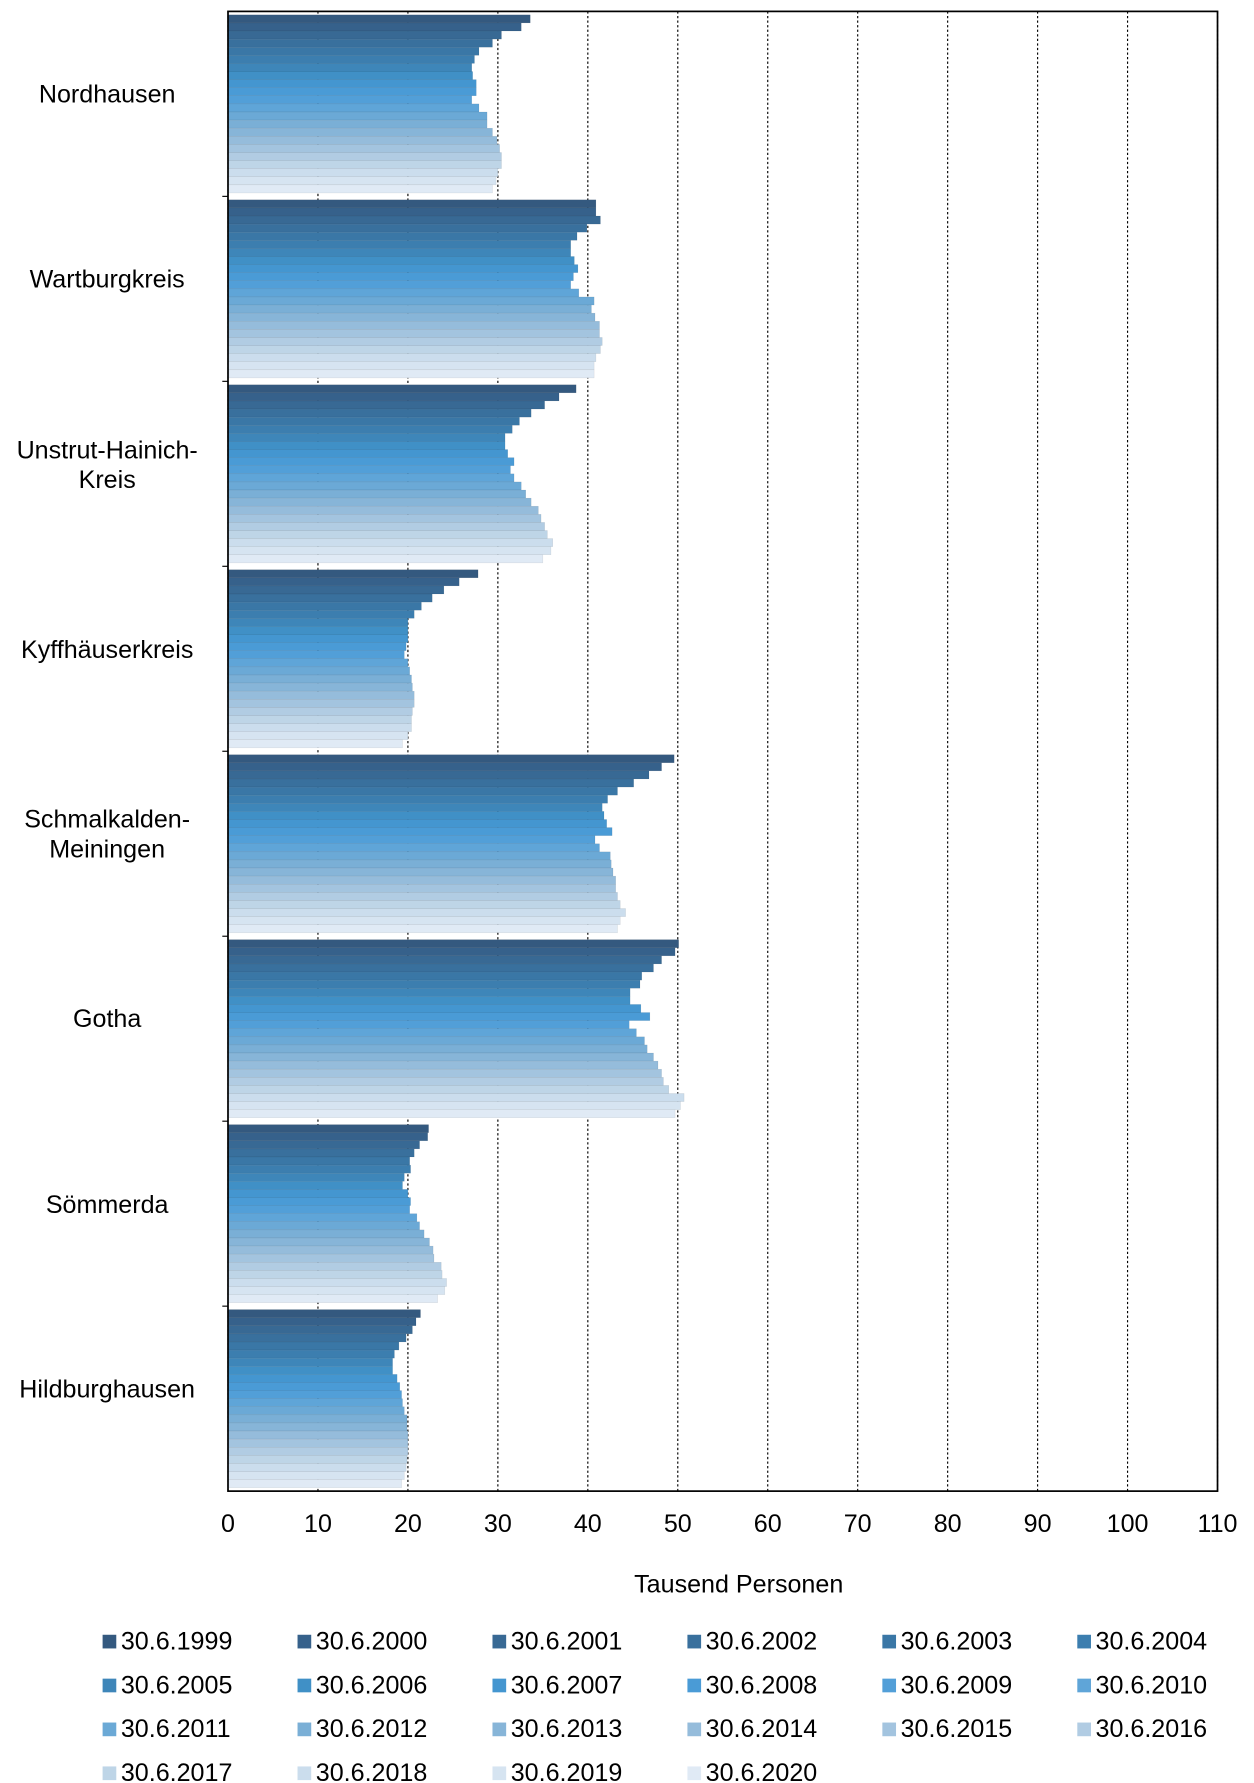 This screenshot has width=1254, height=1783. What do you see at coordinates (567, 1685) in the screenshot?
I see `legend-label: 30.6.2007` at bounding box center [567, 1685].